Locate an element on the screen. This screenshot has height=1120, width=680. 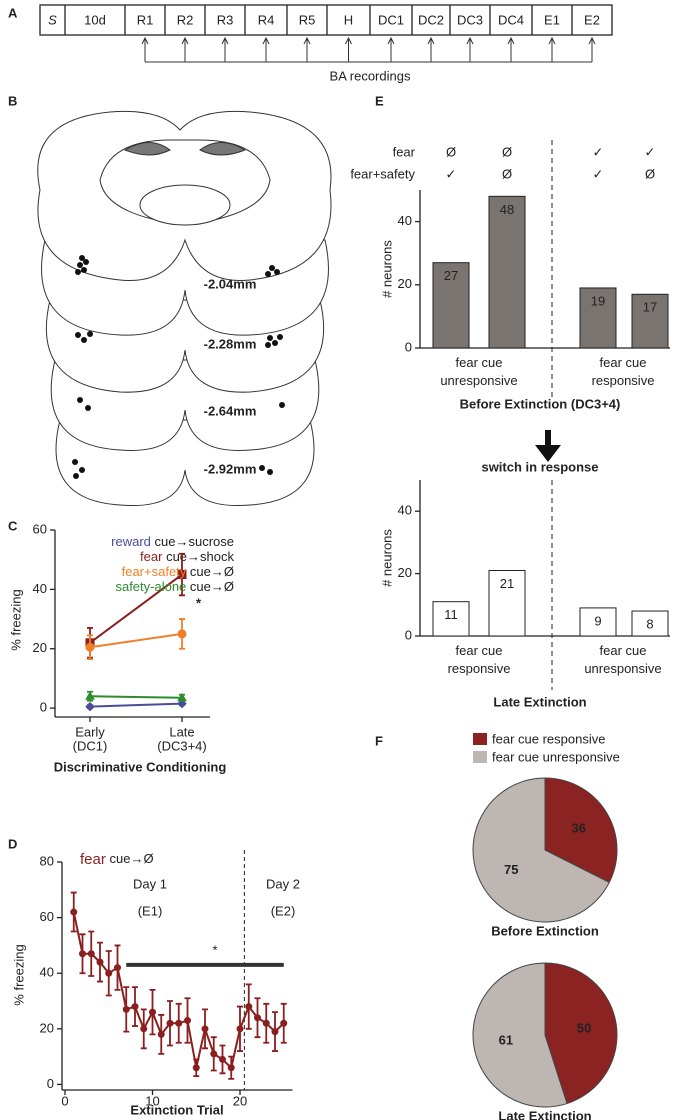
chart-title: Before Extinction (DC3+4) is located at coordinates (540, 403).